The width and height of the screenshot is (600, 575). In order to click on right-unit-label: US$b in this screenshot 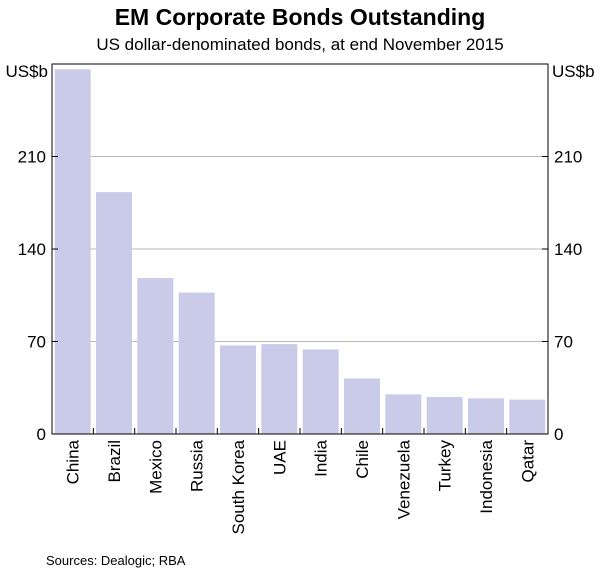, I will do `click(573, 71)`.